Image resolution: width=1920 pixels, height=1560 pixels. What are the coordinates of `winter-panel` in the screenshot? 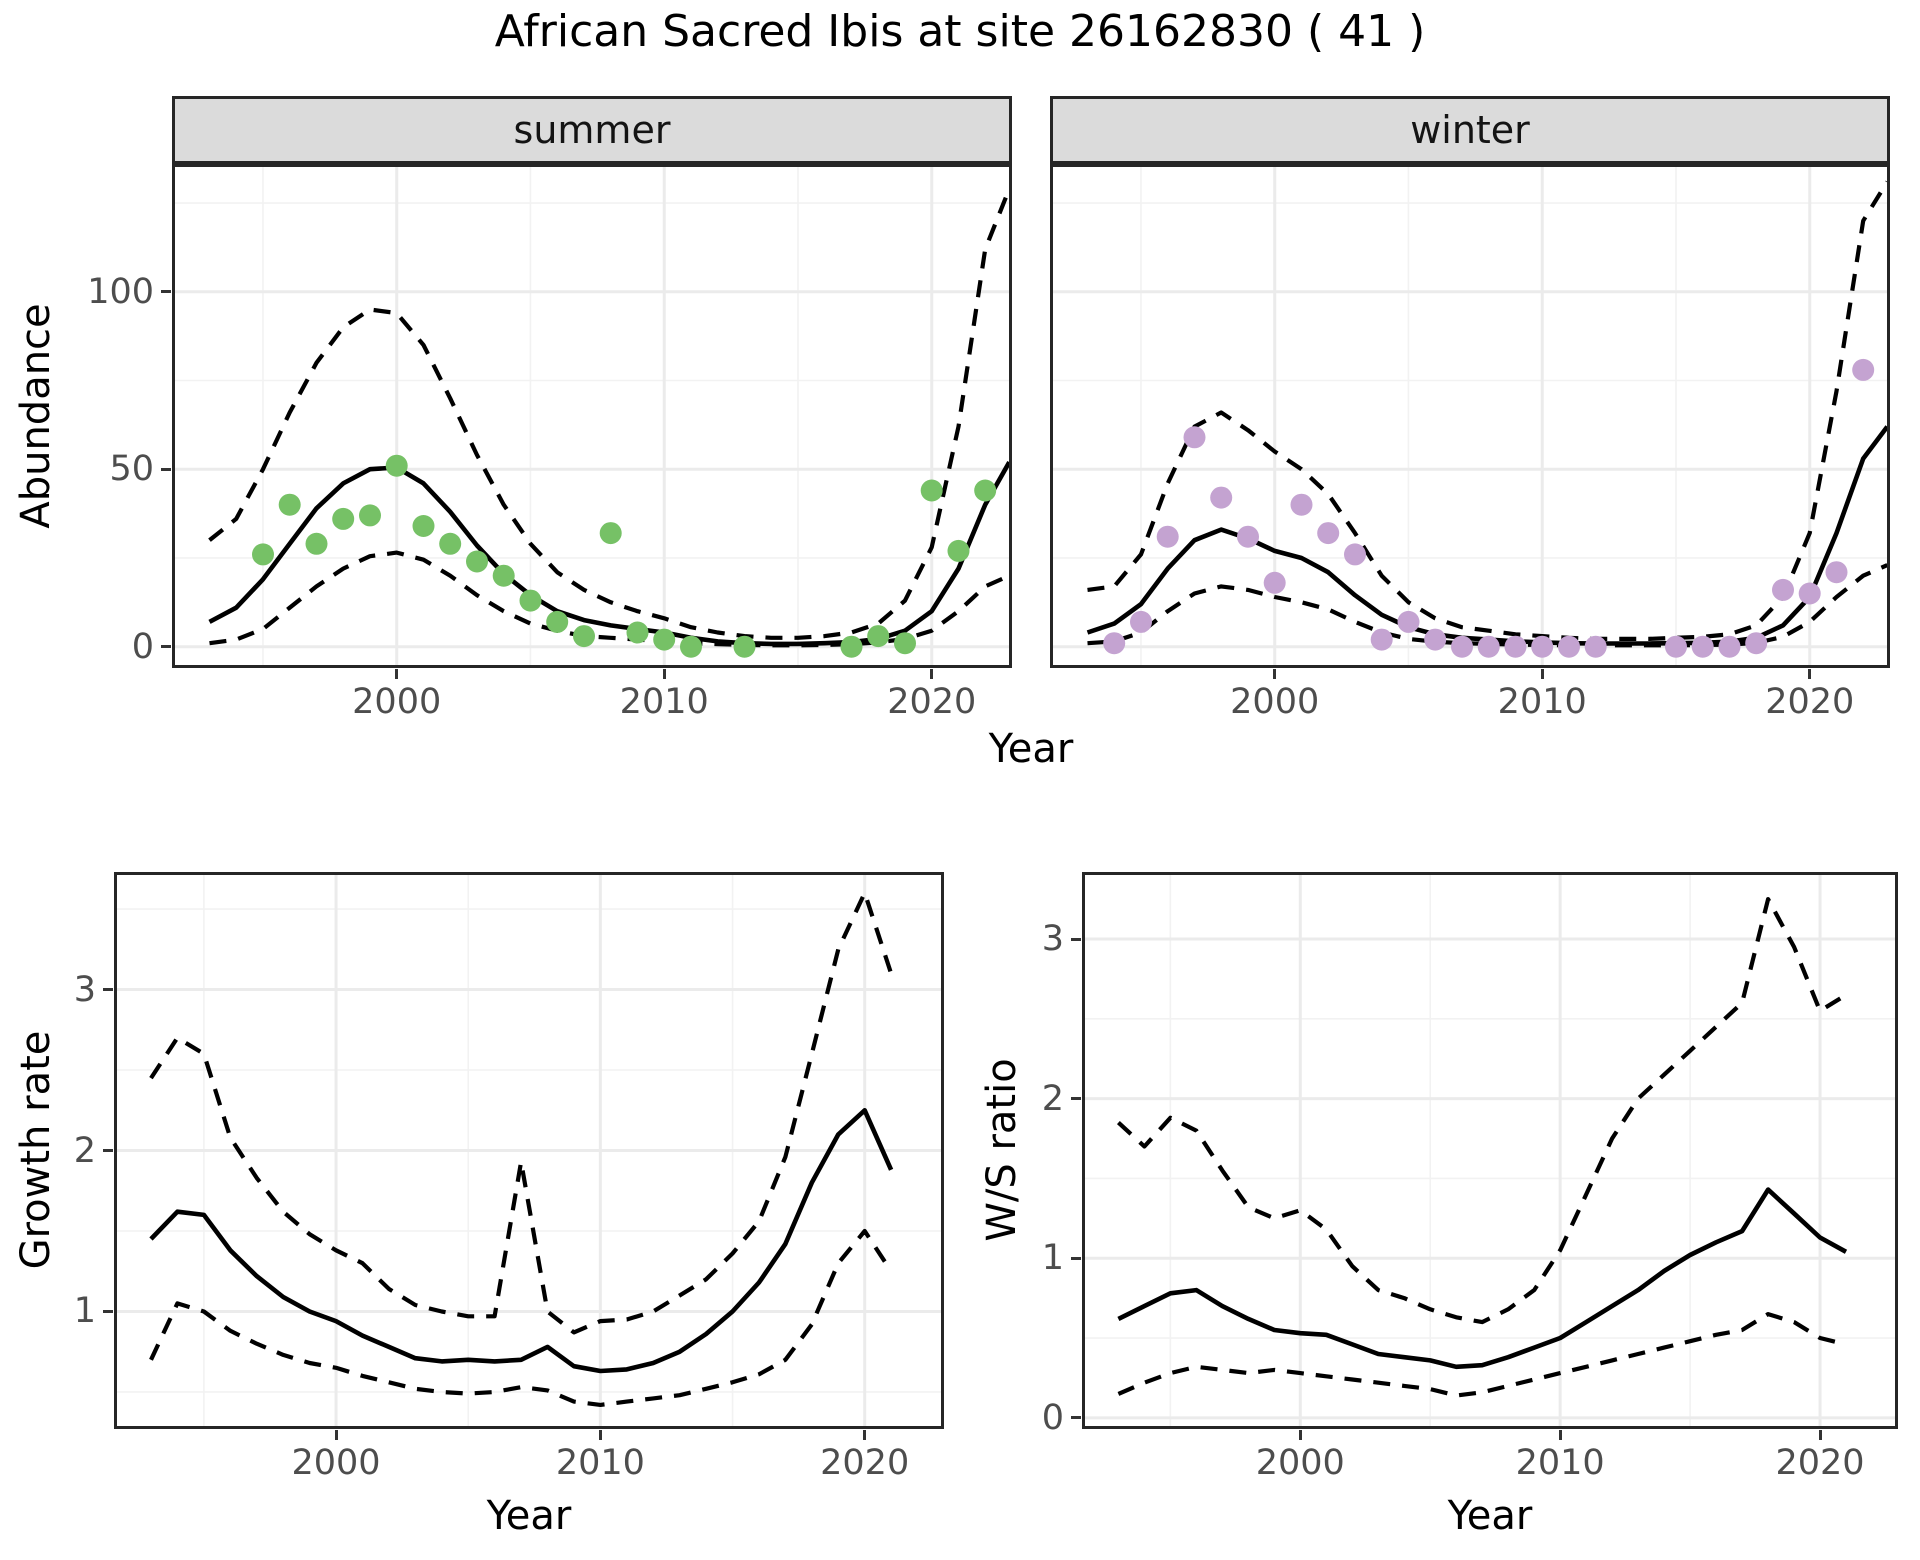 It's located at (1470, 416).